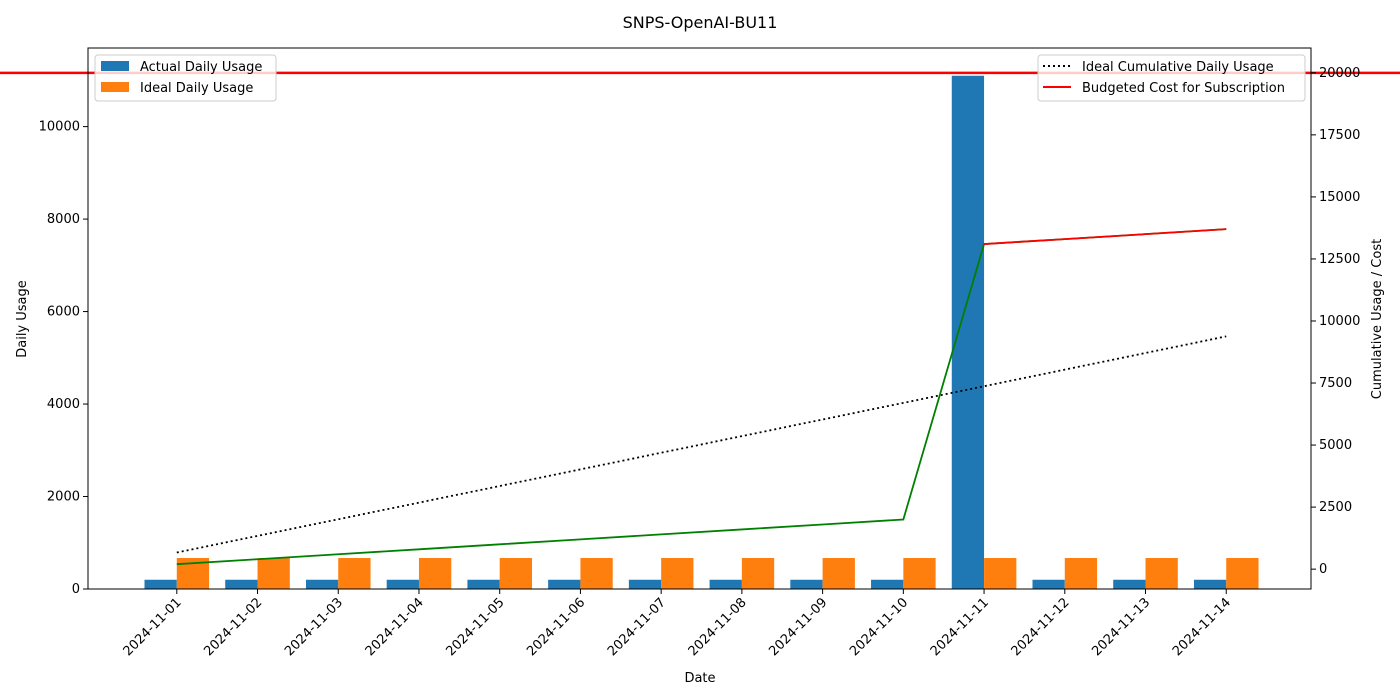  Describe the element at coordinates (59, 127) in the screenshot. I see `y-tick-label: 10000` at that location.